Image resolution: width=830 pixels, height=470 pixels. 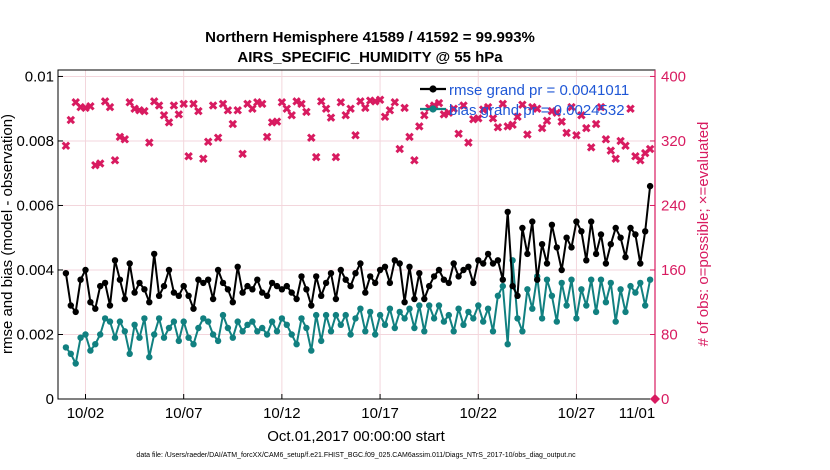 I want to click on y2-tick-label: 400, so click(x=673, y=76).